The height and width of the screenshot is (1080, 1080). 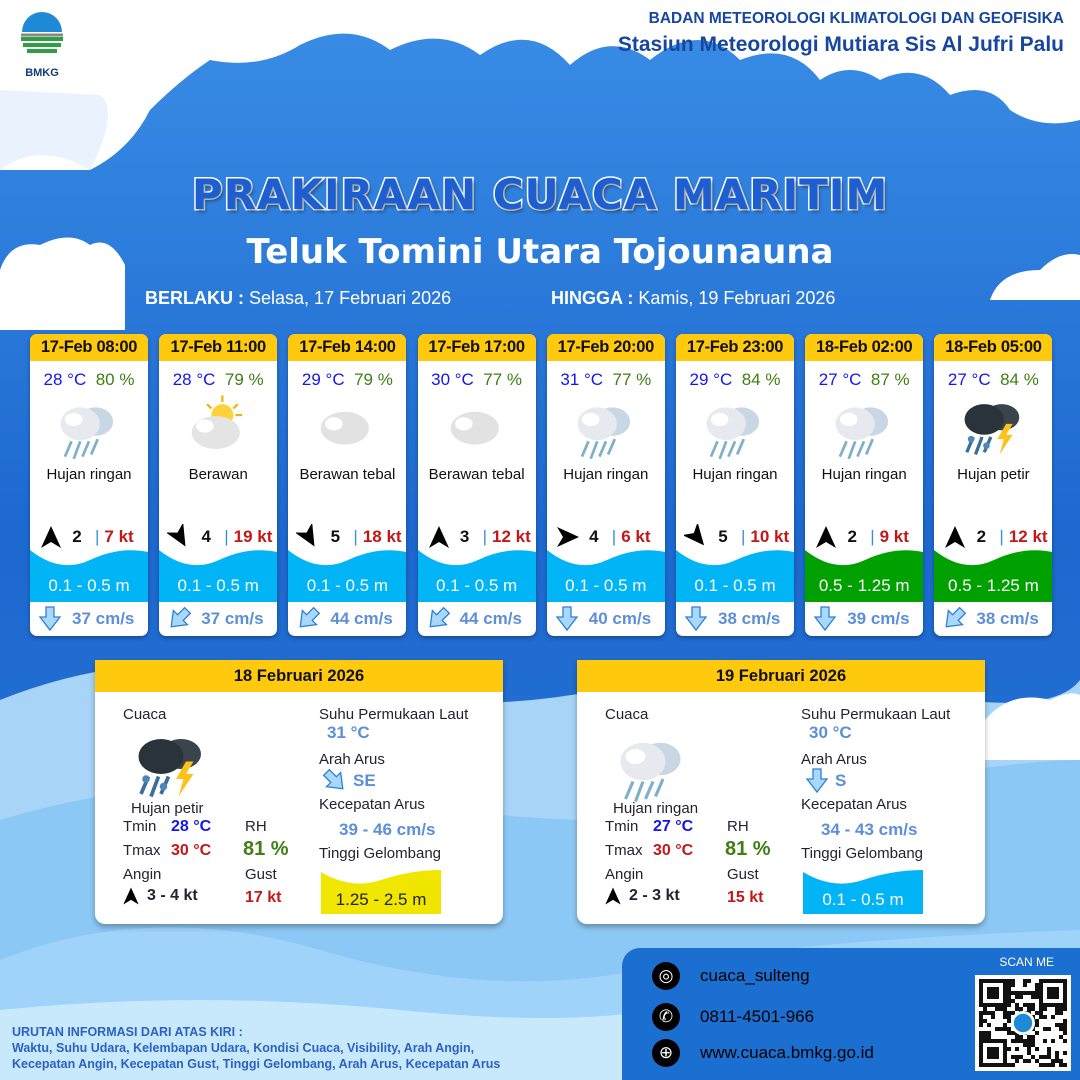 I want to click on legend-title: URUTAN INFORMASI DARI ATAS KIRI :, so click(x=127, y=1032).